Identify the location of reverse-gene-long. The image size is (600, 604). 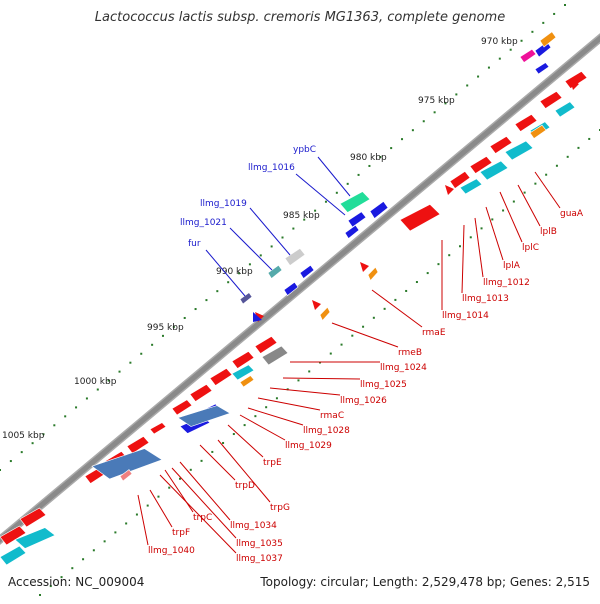
(127, 464).